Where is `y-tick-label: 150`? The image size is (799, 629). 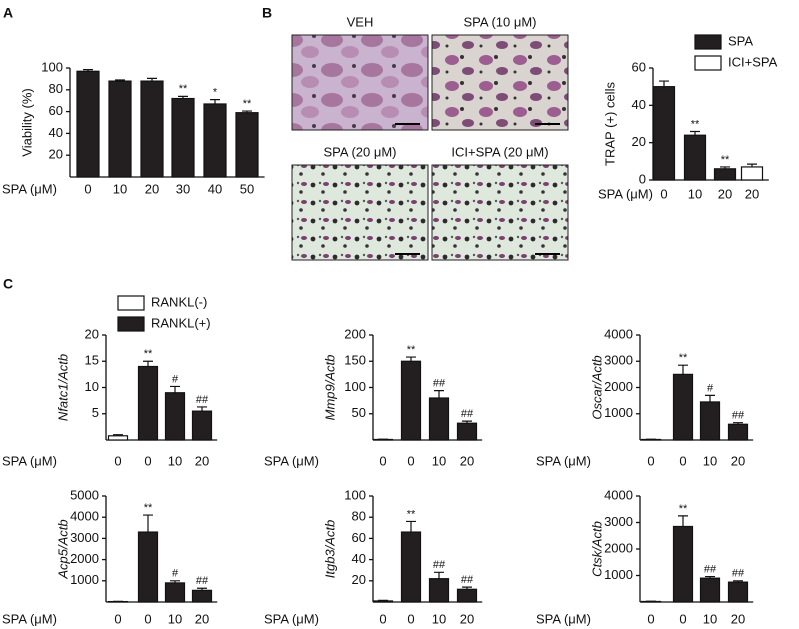 y-tick-label: 150 is located at coordinates (355, 360).